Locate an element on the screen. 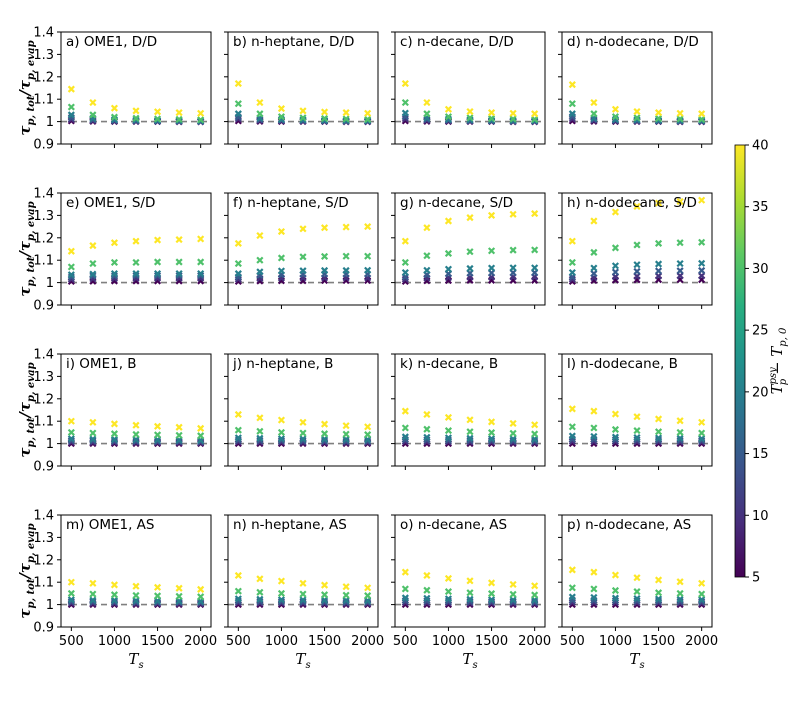 The image size is (789, 724). panel-title: c) n-decane, D/D is located at coordinates (457, 42).